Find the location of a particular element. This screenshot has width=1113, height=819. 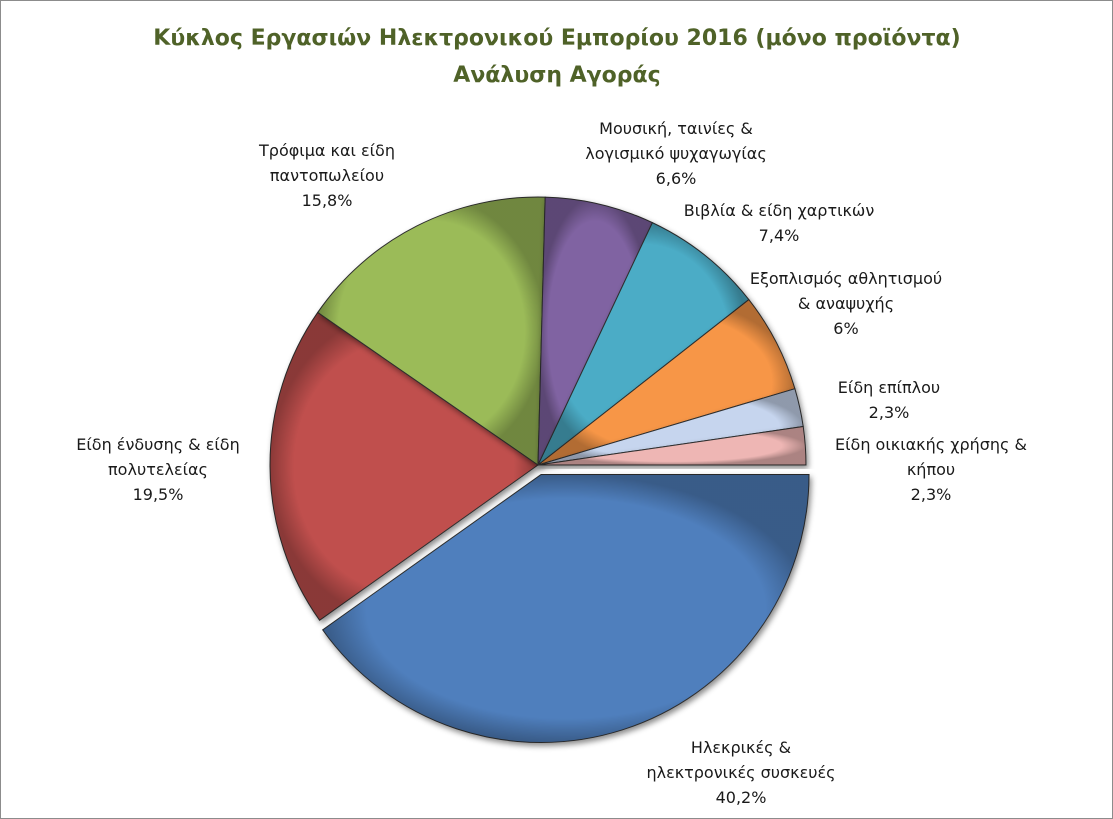

data-label-category: Εξοπλισμός αθλητισμού is located at coordinates (846, 278).